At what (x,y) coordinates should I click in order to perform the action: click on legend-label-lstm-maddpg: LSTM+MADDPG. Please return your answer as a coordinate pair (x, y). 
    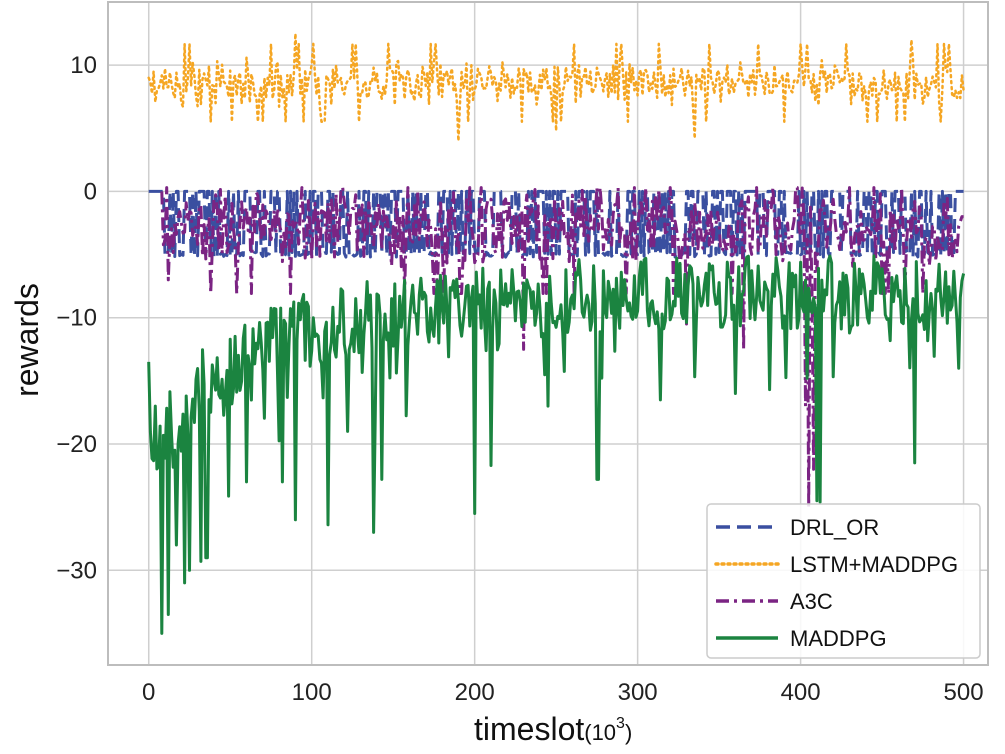
    Looking at the image, I should click on (874, 564).